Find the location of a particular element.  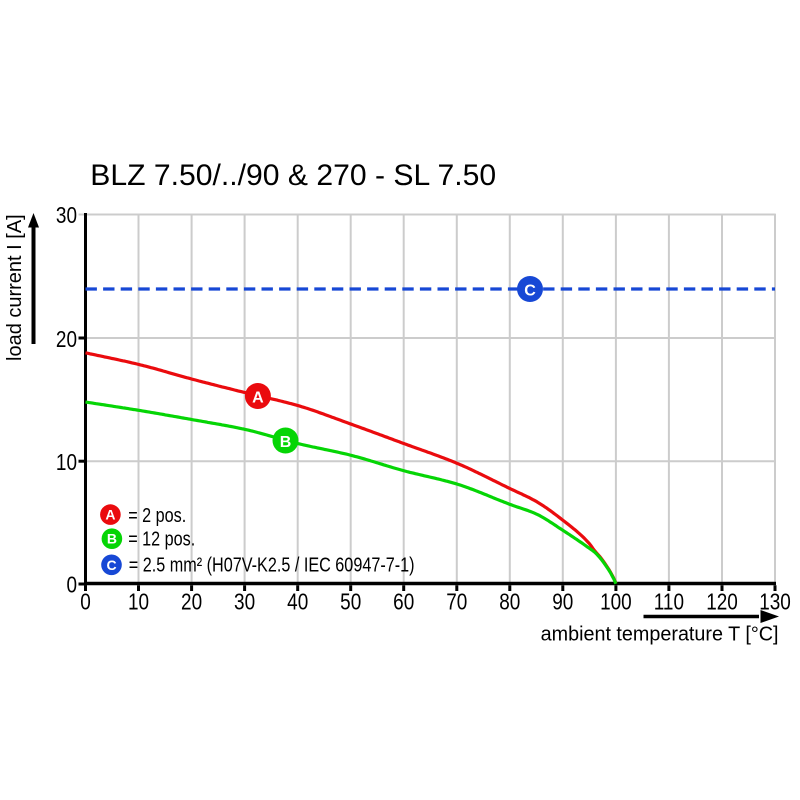

svg-text: 40 is located at coordinates (297, 602).